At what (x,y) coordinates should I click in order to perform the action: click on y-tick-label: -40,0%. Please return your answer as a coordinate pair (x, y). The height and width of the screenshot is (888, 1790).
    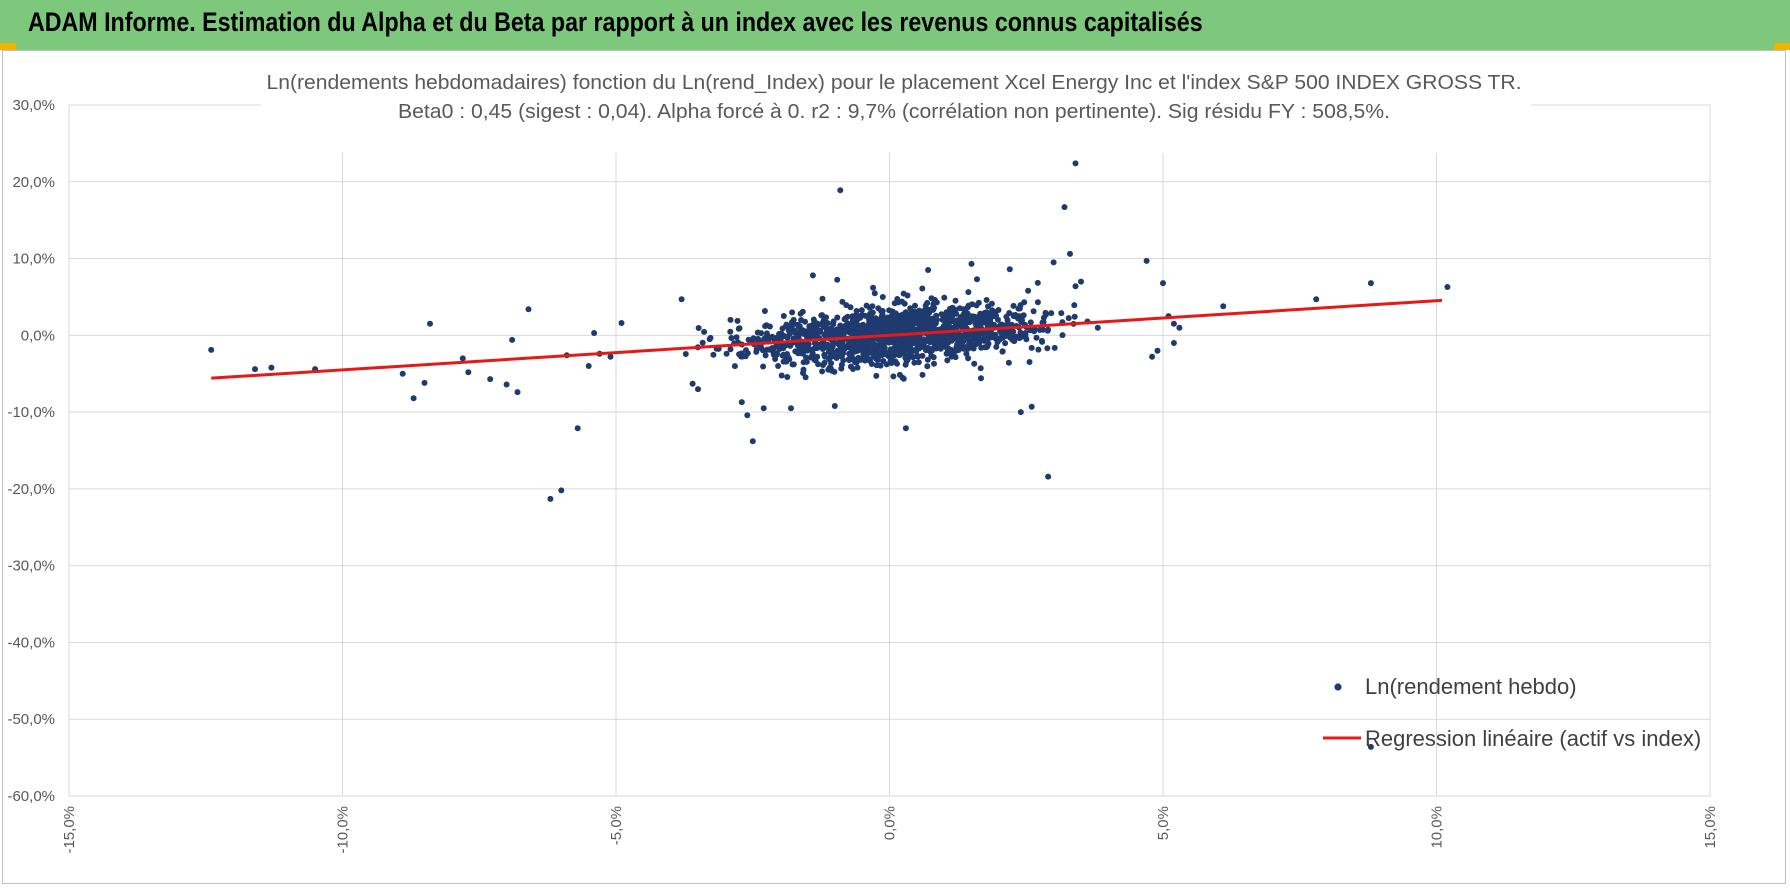
    Looking at the image, I should click on (31, 642).